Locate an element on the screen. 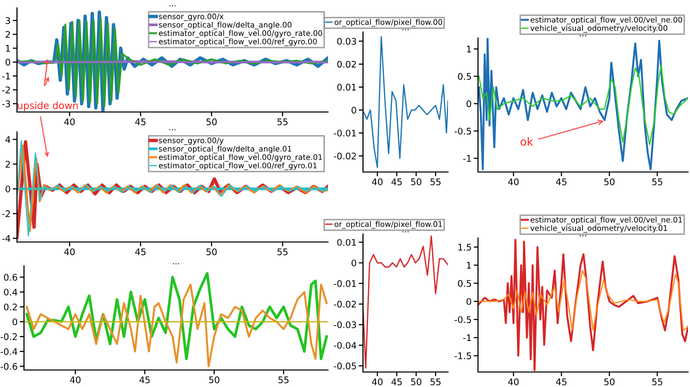 This screenshot has height=387, width=690. y-tick-label: -0.4 is located at coordinates (9, 351).